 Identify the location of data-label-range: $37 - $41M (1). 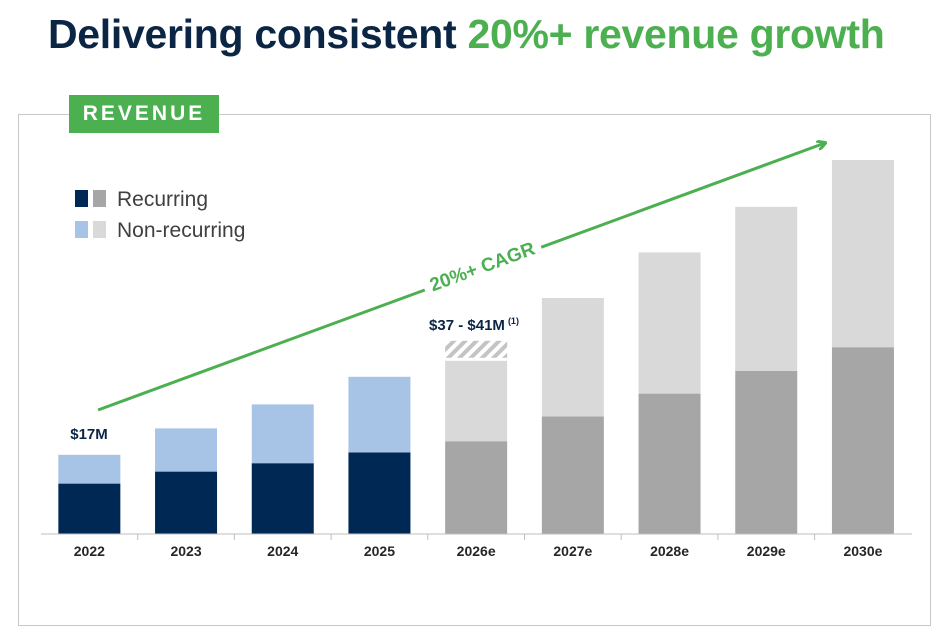
(474, 325).